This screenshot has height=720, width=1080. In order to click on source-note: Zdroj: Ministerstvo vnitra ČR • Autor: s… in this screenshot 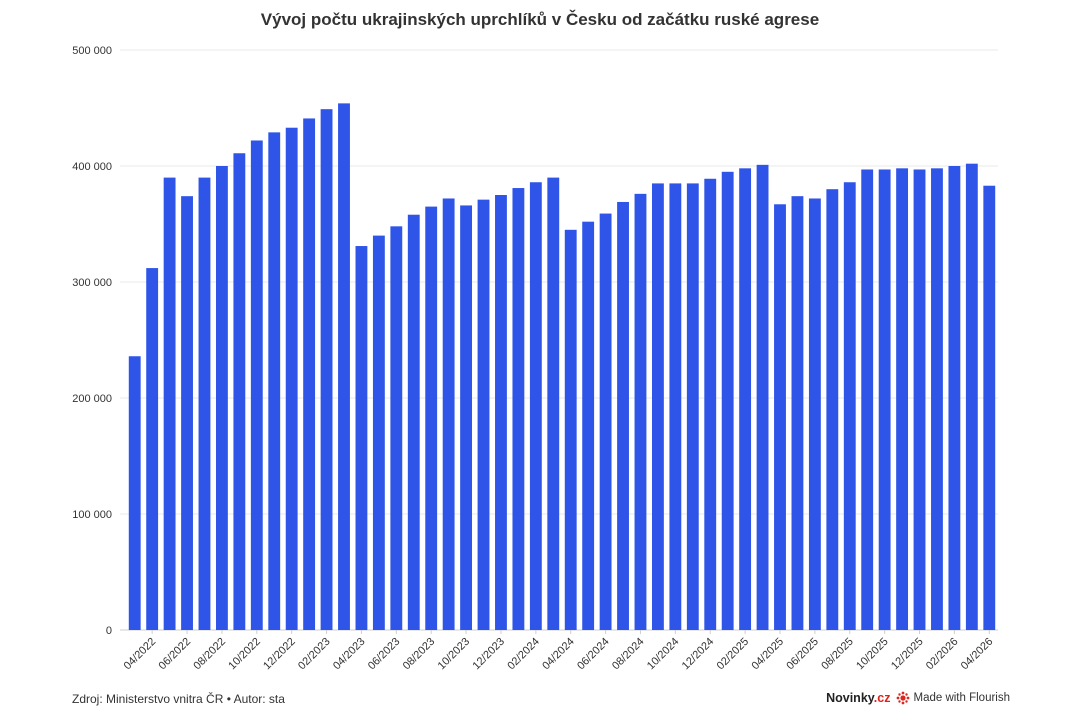, I will do `click(178, 699)`.